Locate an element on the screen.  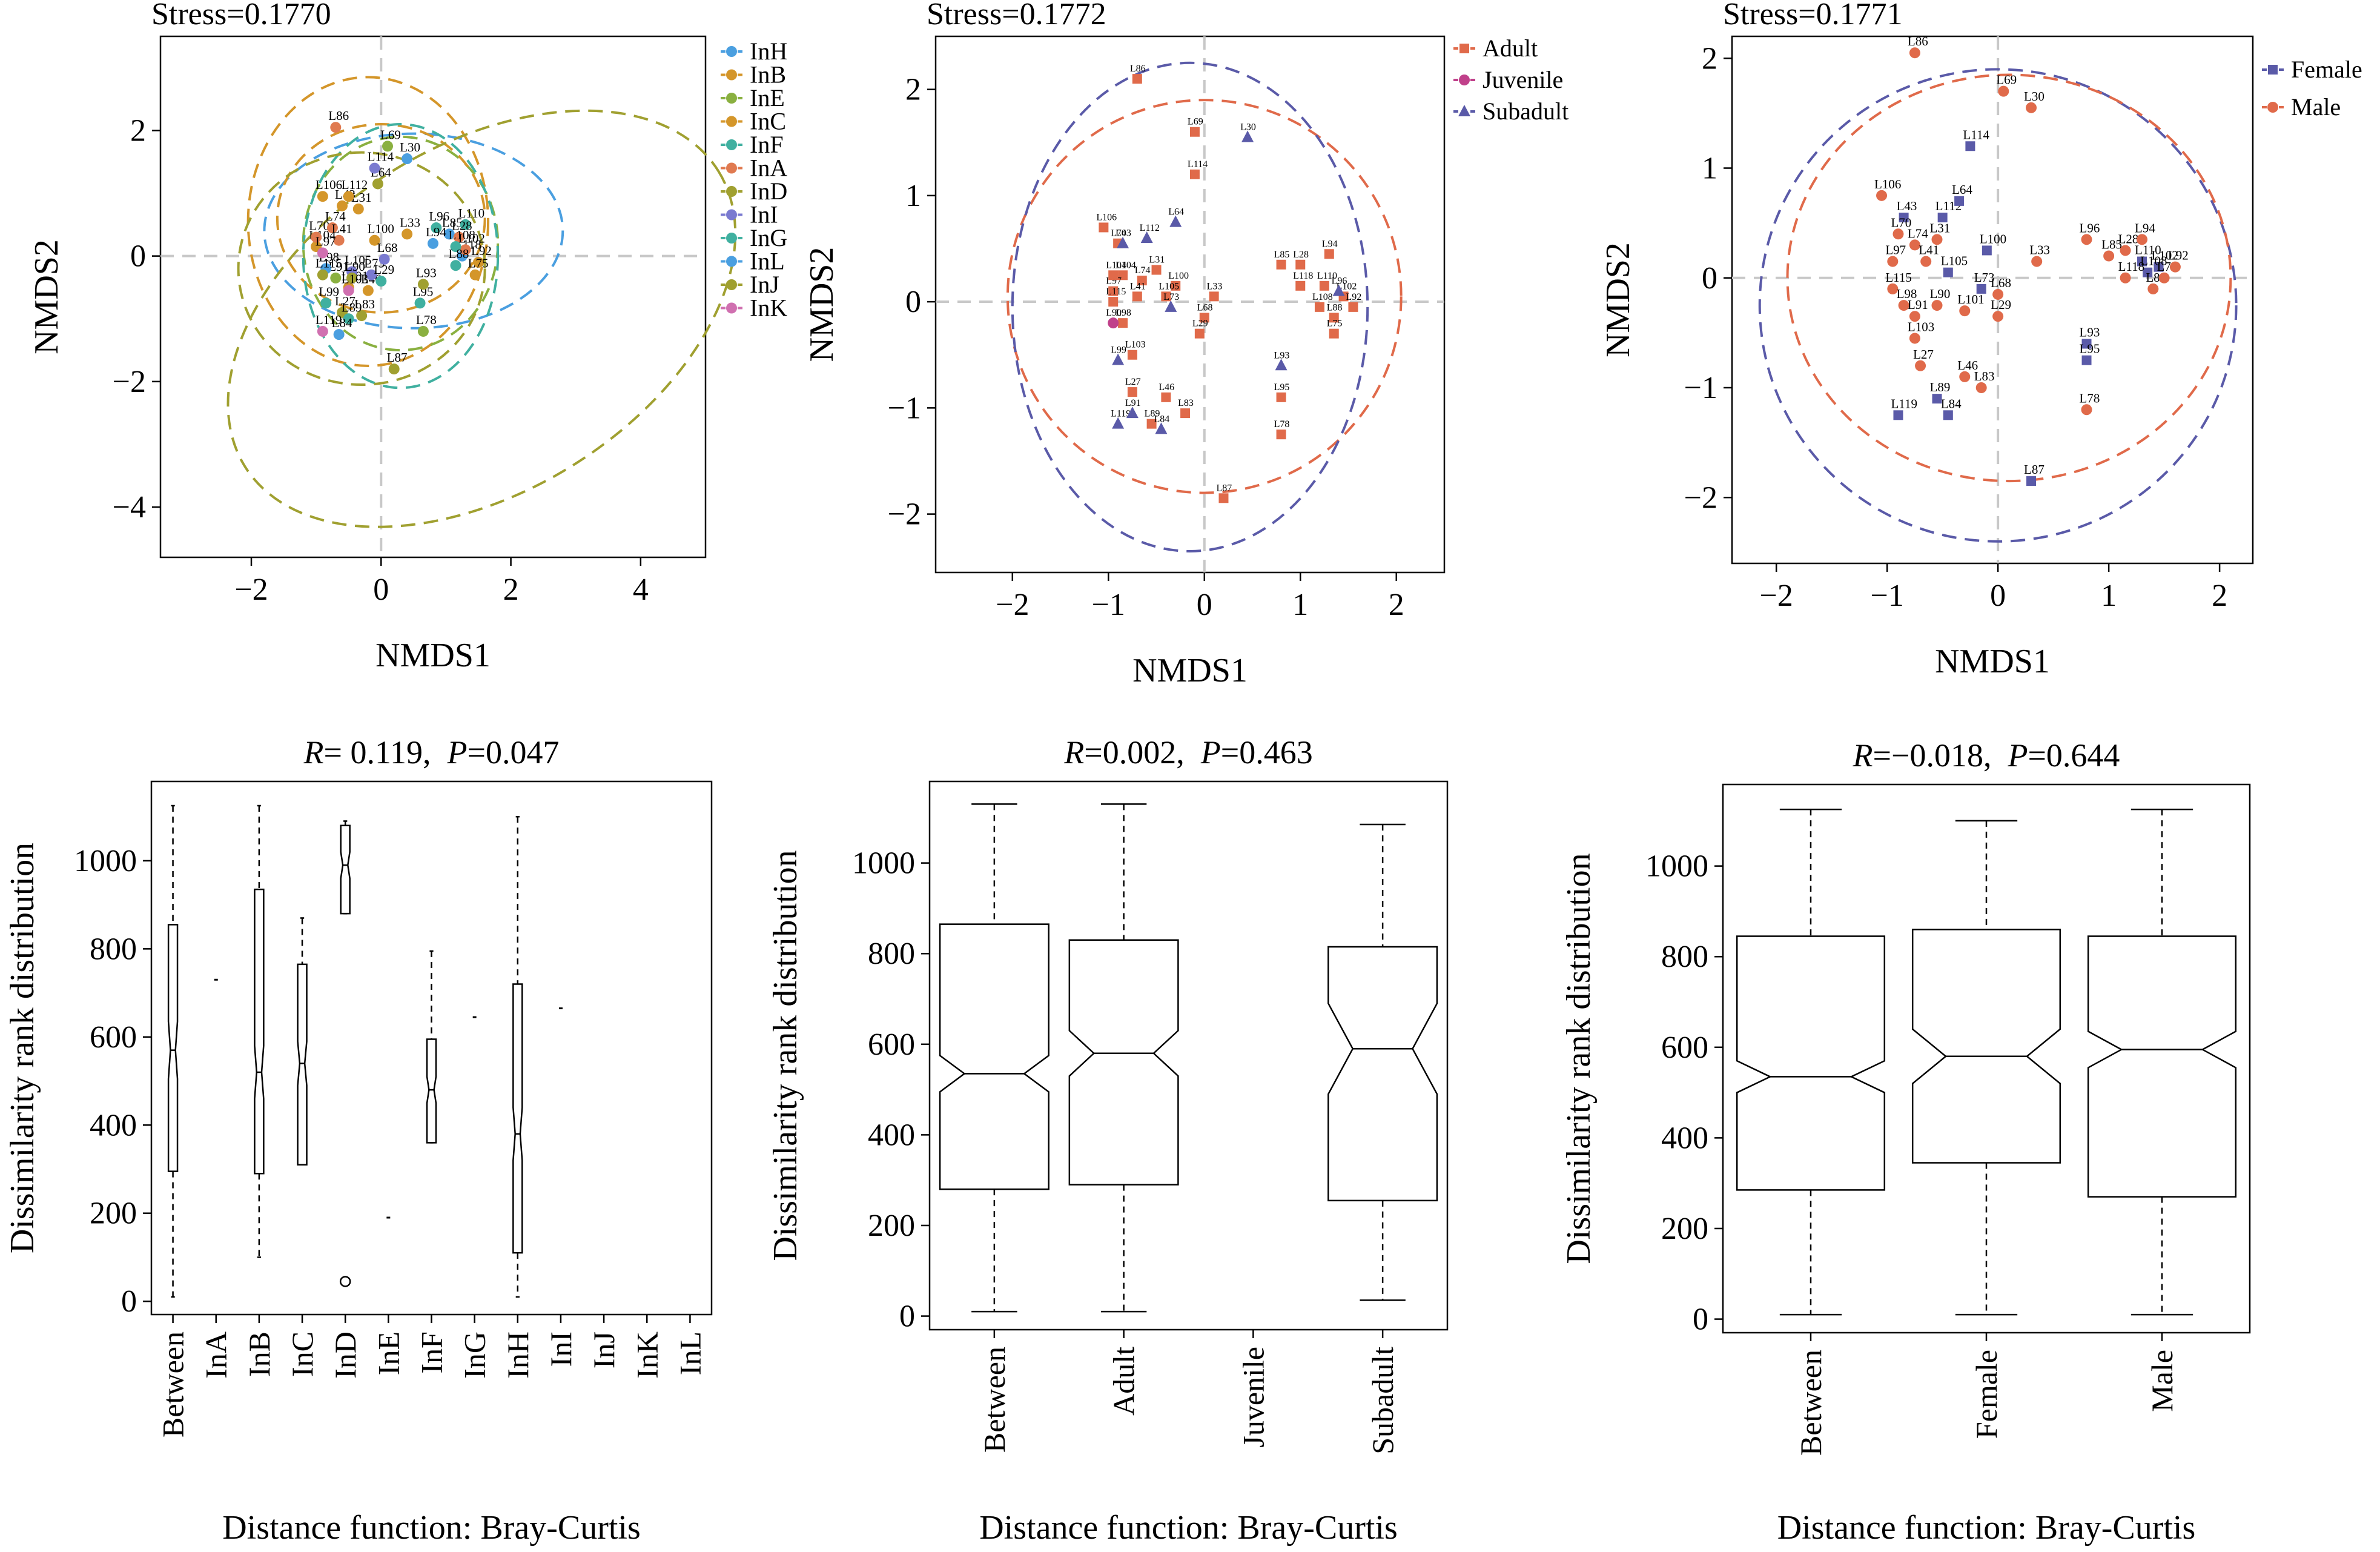
legend-label: InG is located at coordinates (768, 237).